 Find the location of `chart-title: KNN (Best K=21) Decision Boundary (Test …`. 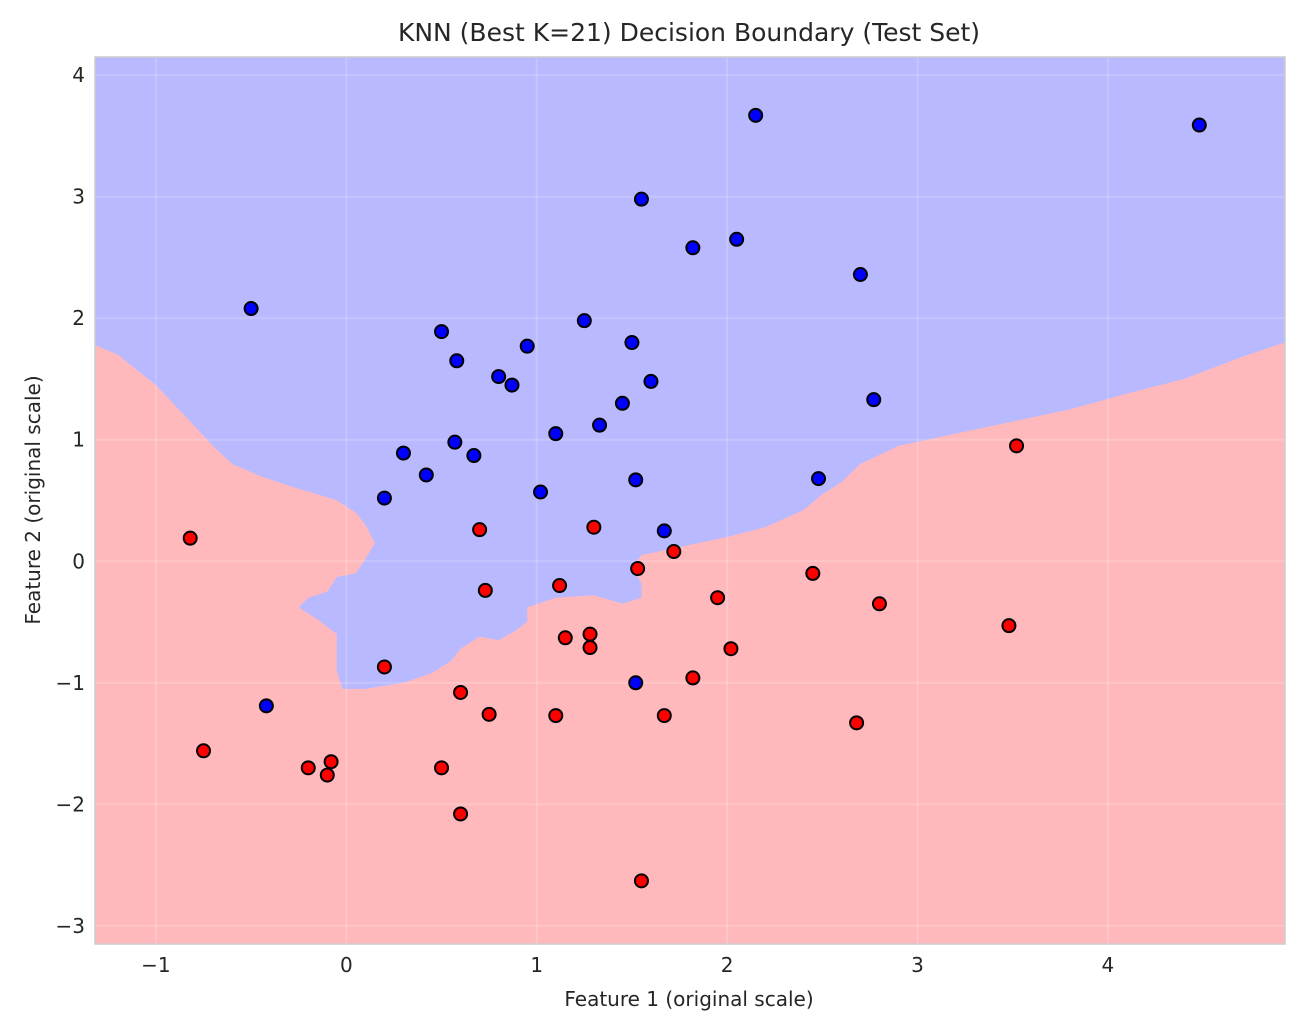

chart-title: KNN (Best K=21) Decision Boundary (Test … is located at coordinates (689, 32).